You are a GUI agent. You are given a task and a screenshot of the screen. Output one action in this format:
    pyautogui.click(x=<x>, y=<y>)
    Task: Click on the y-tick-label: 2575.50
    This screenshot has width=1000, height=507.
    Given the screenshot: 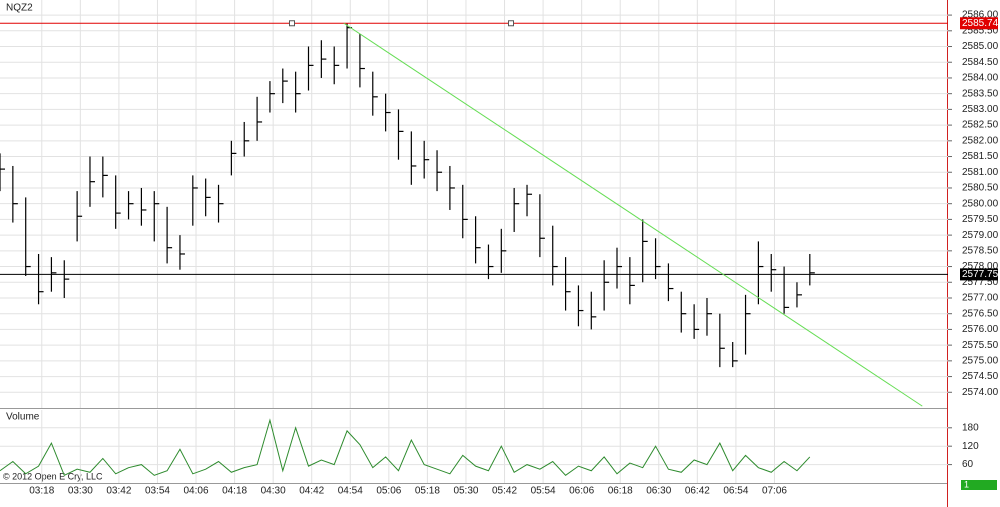 What is the action you would take?
    pyautogui.click(x=980, y=345)
    